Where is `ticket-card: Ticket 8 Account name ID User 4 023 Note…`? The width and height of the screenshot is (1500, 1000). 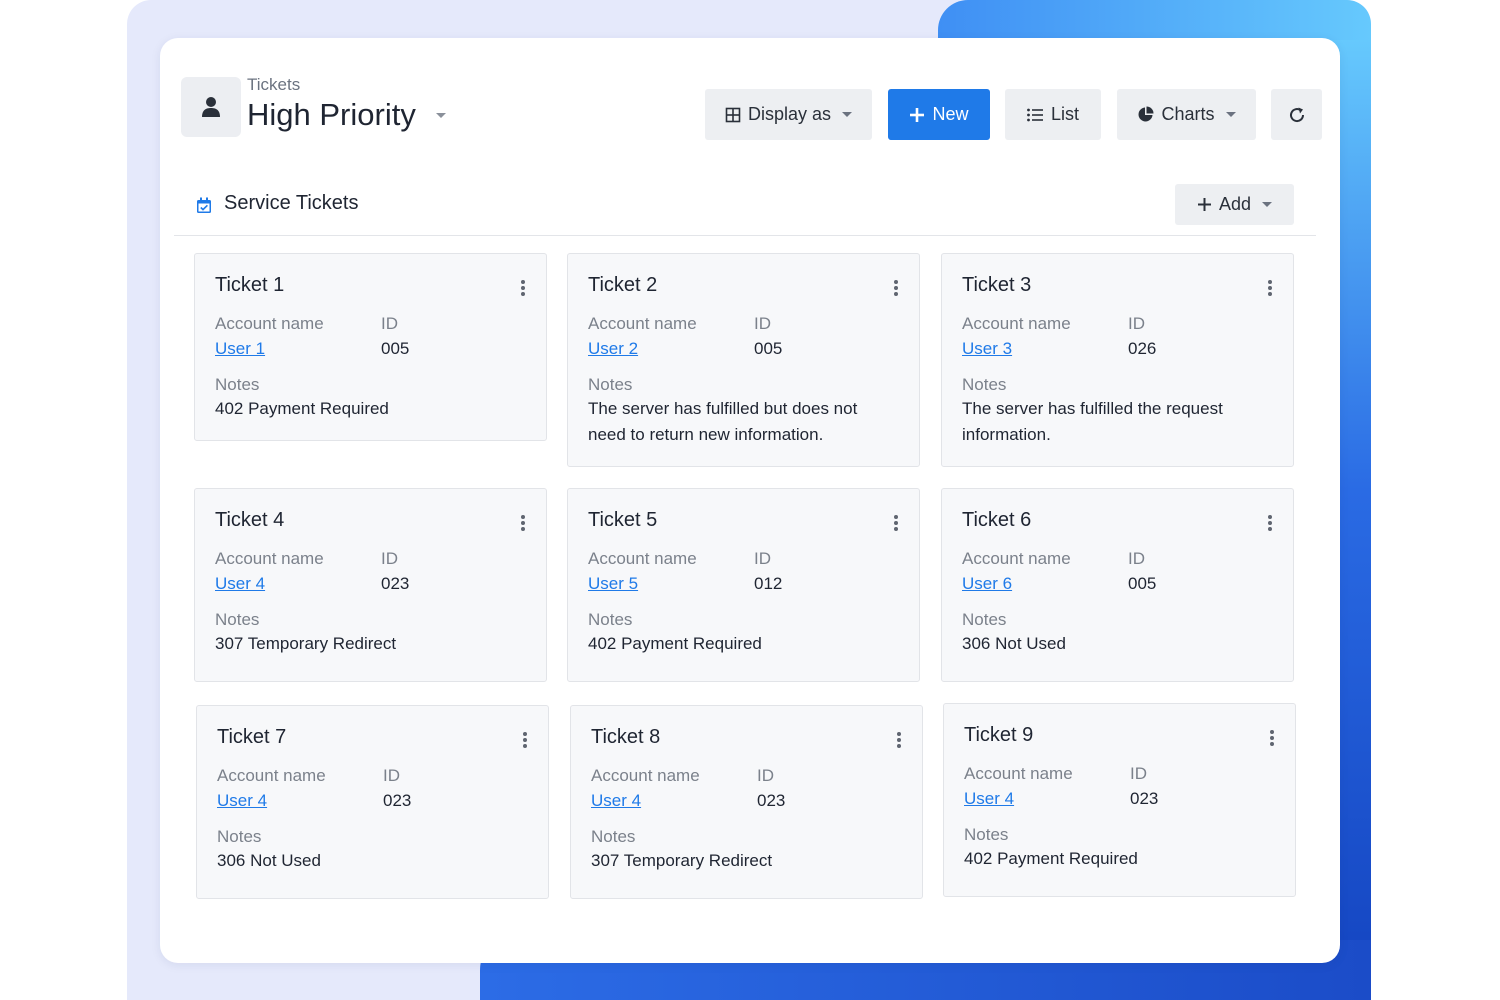 ticket-card: Ticket 8 Account name ID User 4 023 Note… is located at coordinates (746, 802).